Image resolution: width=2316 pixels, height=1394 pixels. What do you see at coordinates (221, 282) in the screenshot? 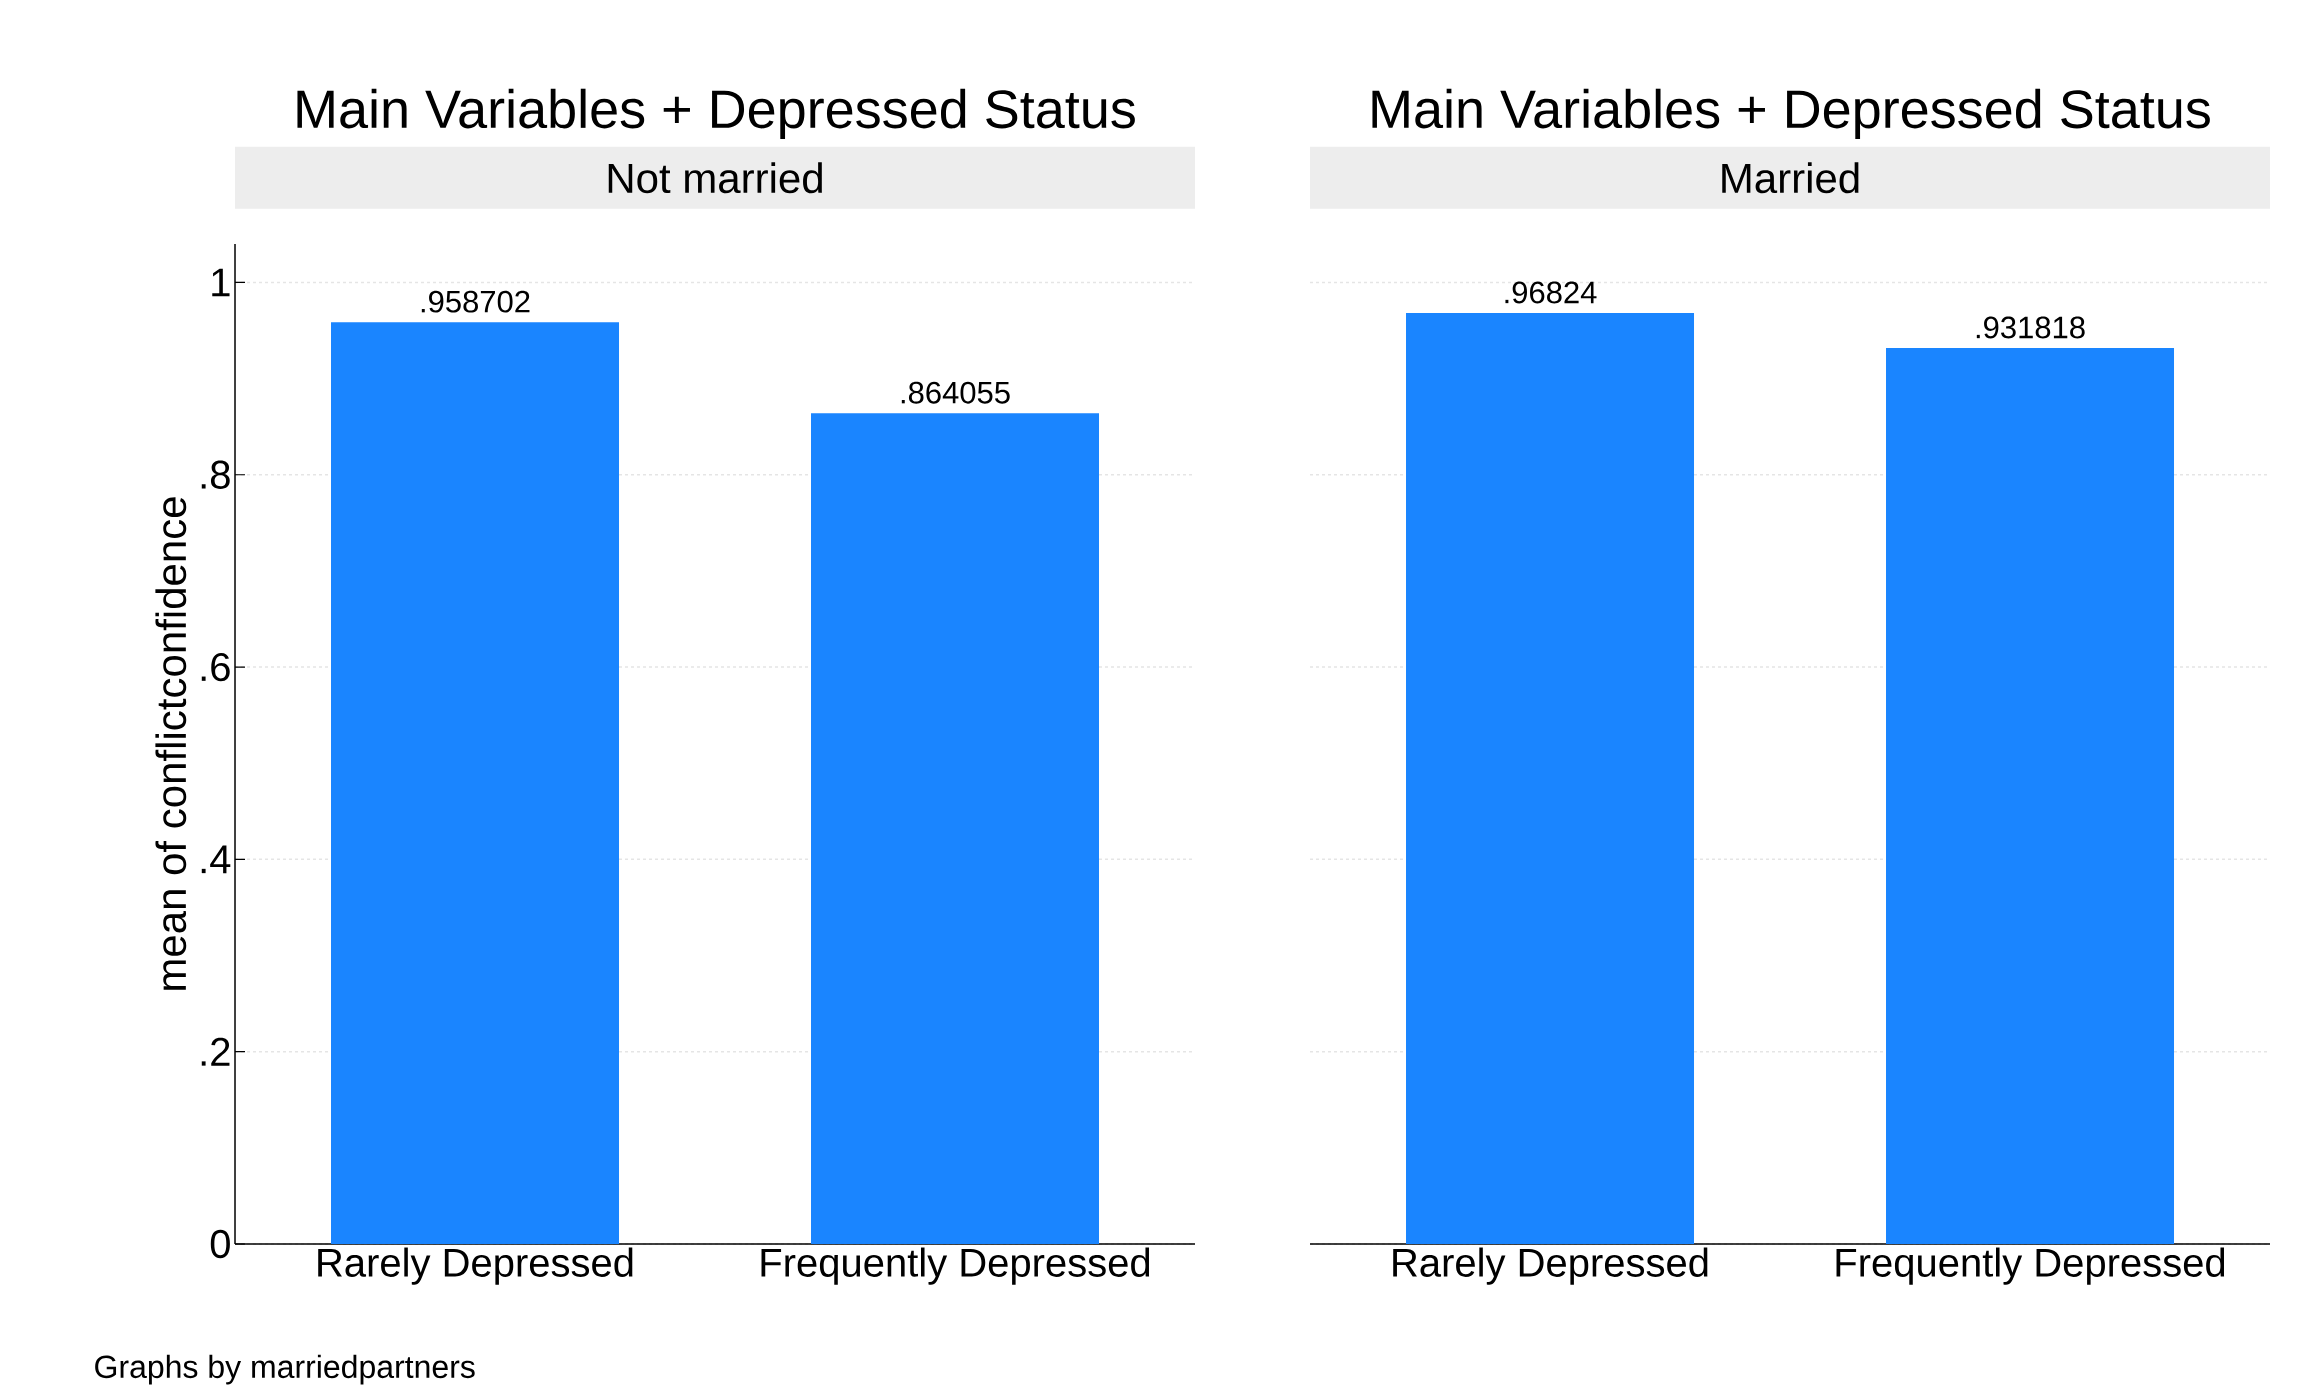
I see `y-tick-label: 1` at bounding box center [221, 282].